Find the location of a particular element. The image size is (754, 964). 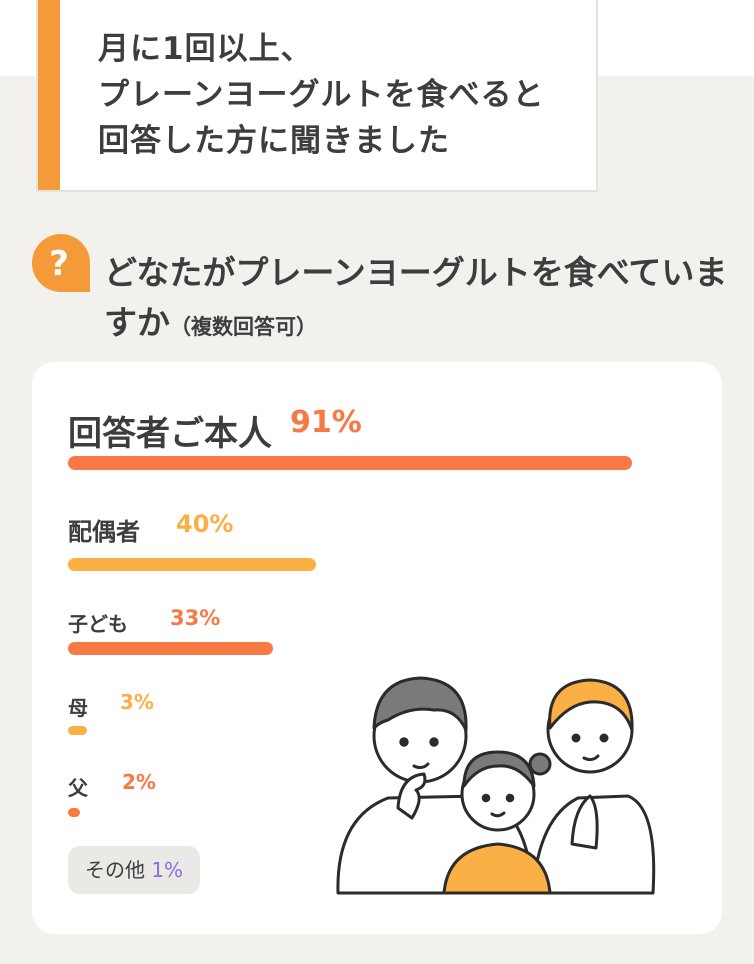

title-accent-bar is located at coordinates (49, 95).